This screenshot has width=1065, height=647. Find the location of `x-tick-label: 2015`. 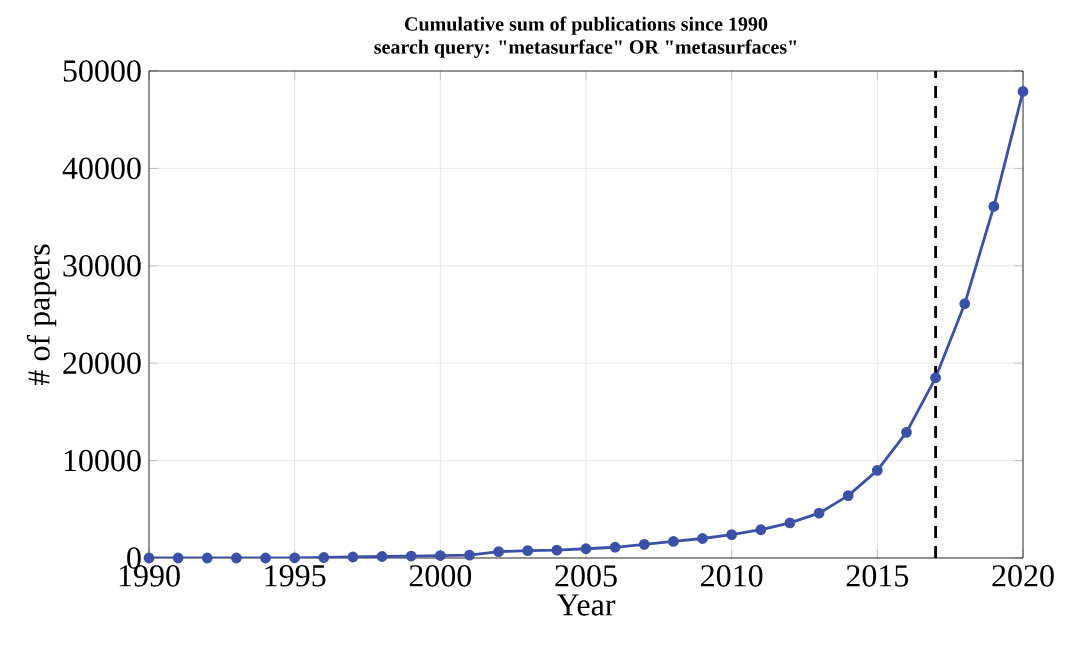

x-tick-label: 2015 is located at coordinates (877, 576).